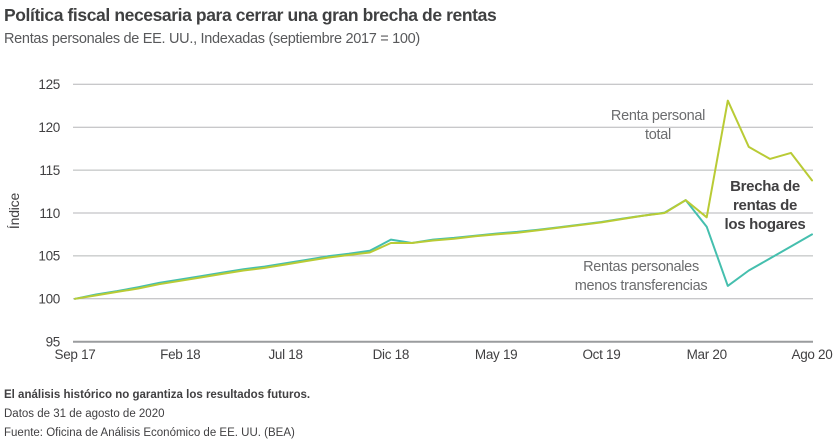 Image resolution: width=840 pixels, height=446 pixels. Describe the element at coordinates (641, 276) in the screenshot. I see `series-label-minus-transfers: Rentas personales menos transferencias` at that location.